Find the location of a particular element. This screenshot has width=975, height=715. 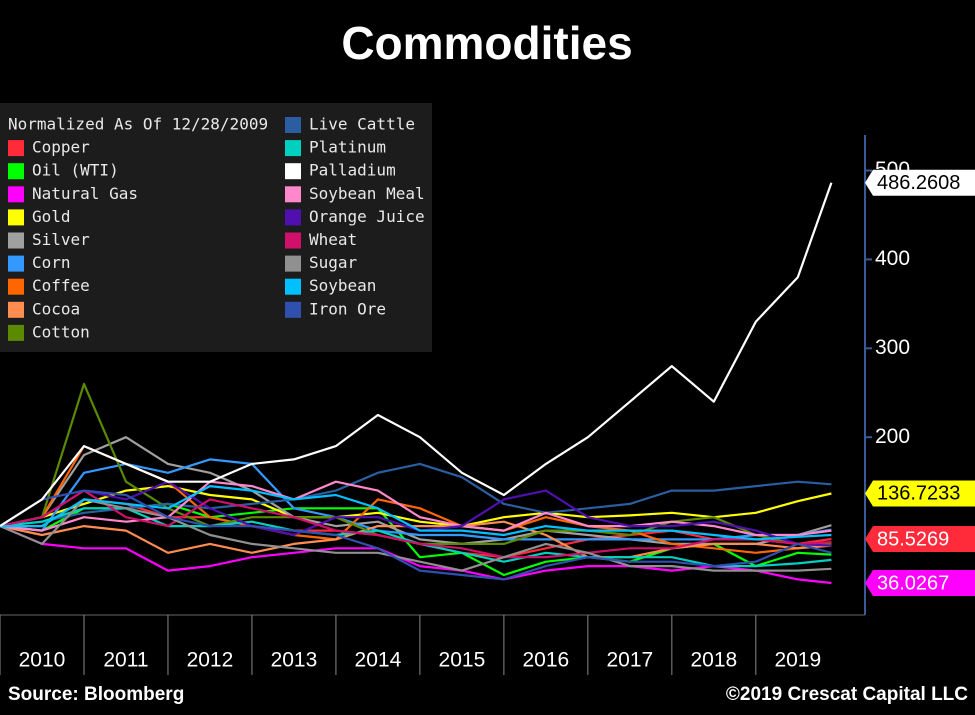

legend-label: Copper is located at coordinates (61, 147).